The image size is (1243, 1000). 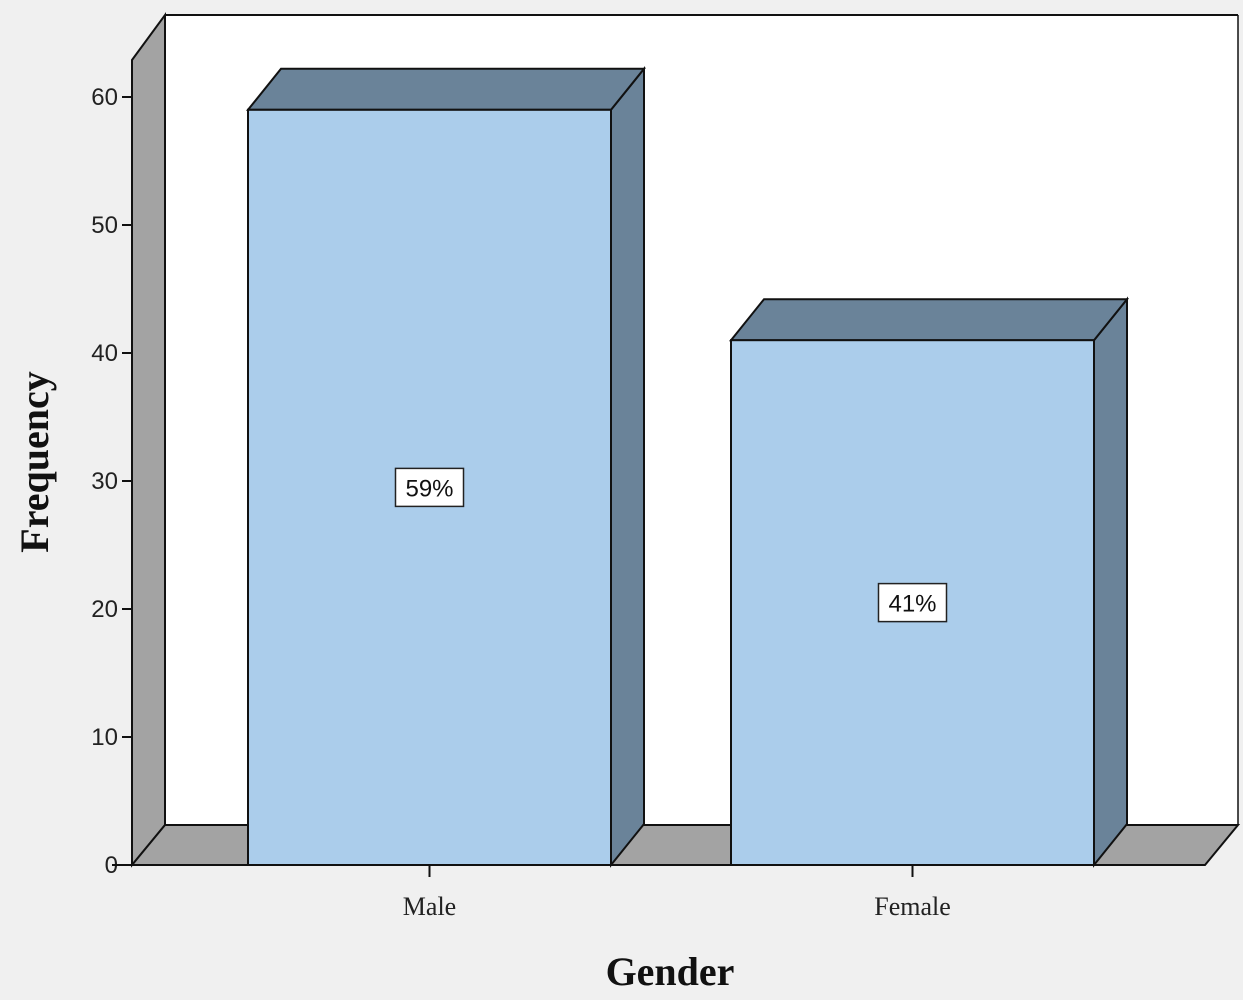 I want to click on y-tick-label: 20, so click(x=104, y=609).